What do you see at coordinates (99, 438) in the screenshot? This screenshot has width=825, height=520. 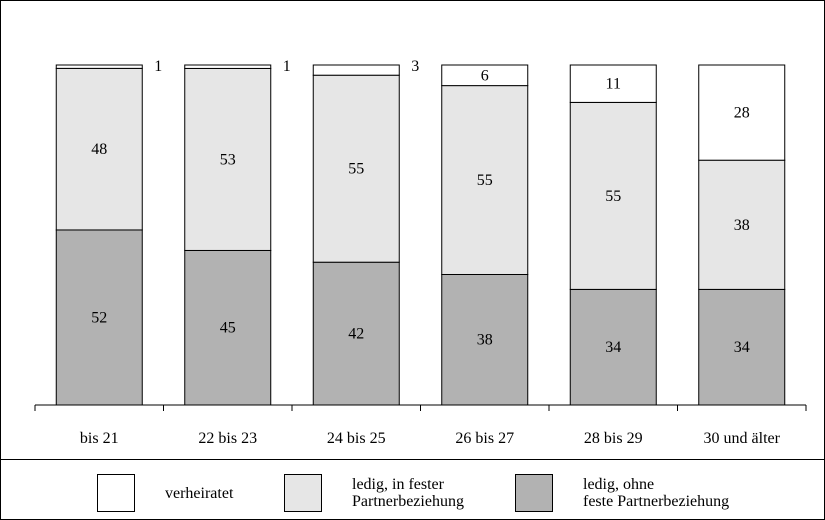 I see `x-tick-label-bis-21: bis 21` at bounding box center [99, 438].